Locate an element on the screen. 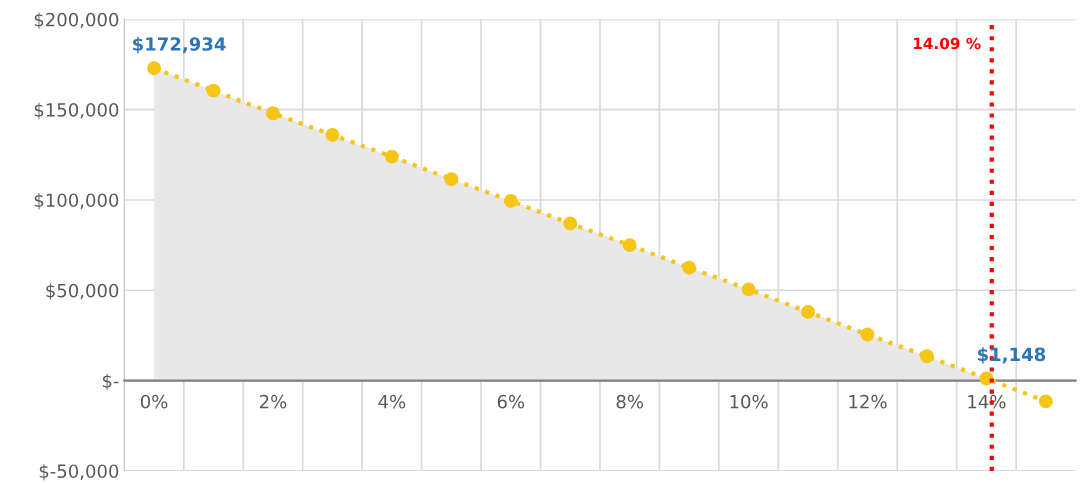 The image size is (1081, 483). data-label: $1,148 is located at coordinates (1011, 355).